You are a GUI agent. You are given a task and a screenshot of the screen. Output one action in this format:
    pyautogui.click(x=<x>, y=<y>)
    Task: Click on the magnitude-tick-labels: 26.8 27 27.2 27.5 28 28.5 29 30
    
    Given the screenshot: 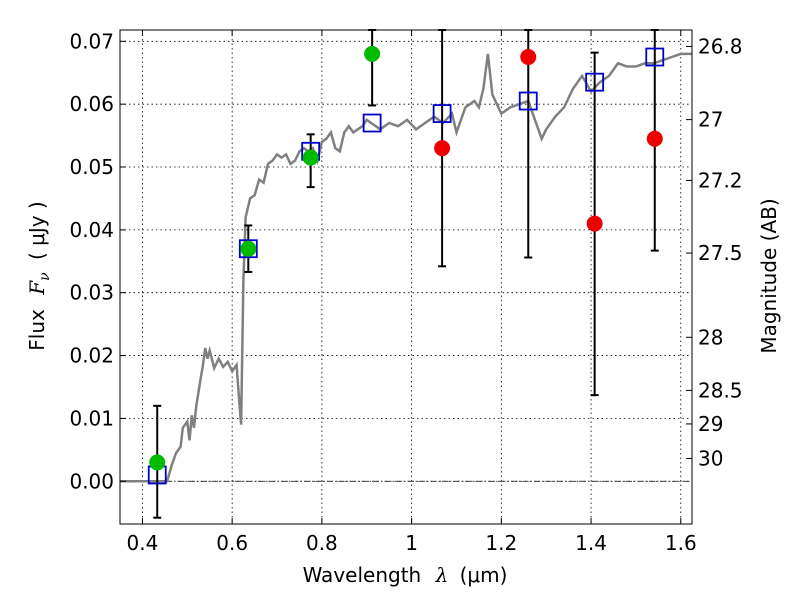 What is the action you would take?
    pyautogui.click(x=720, y=252)
    